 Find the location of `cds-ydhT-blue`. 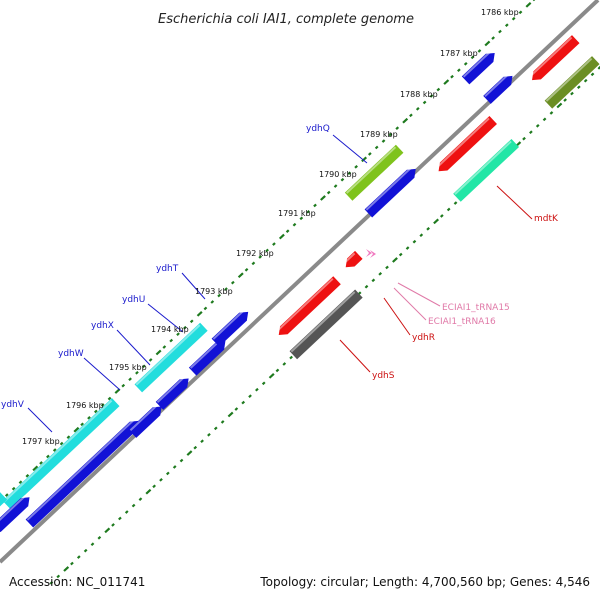

cds-ydhT-blue is located at coordinates (207, 357).